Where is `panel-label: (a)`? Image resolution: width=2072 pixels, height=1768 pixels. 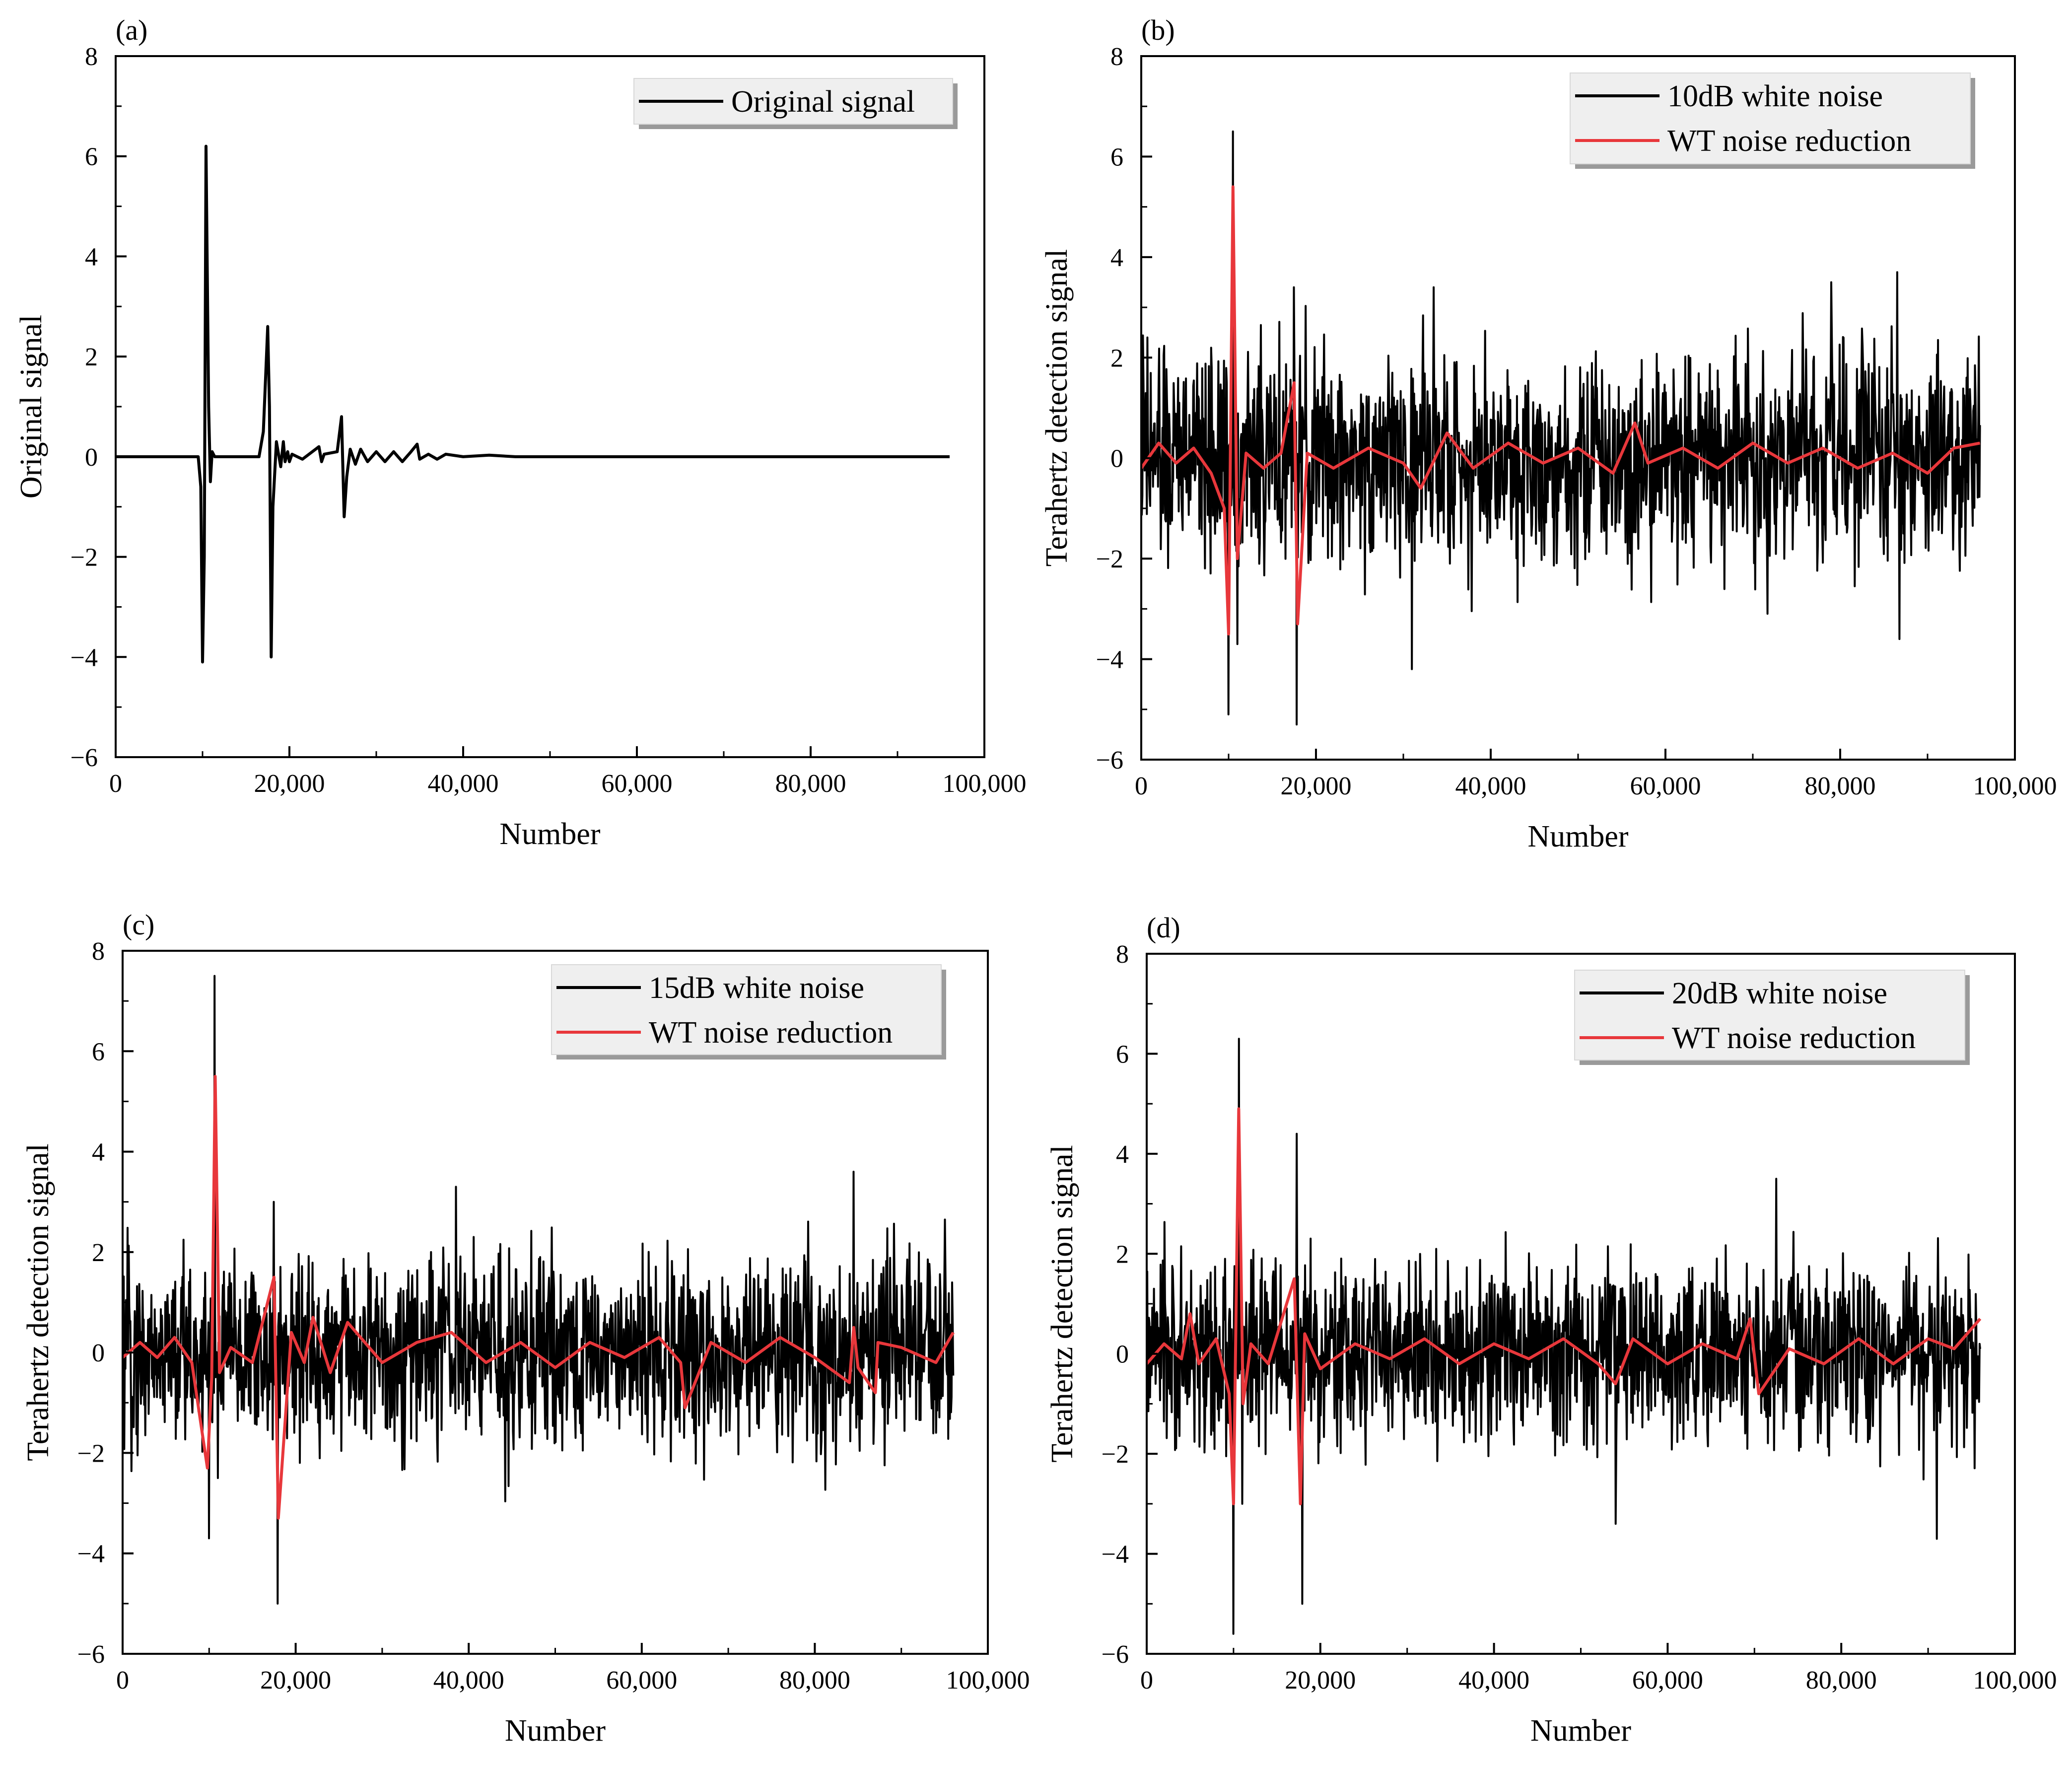 panel-label: (a) is located at coordinates (131, 30).